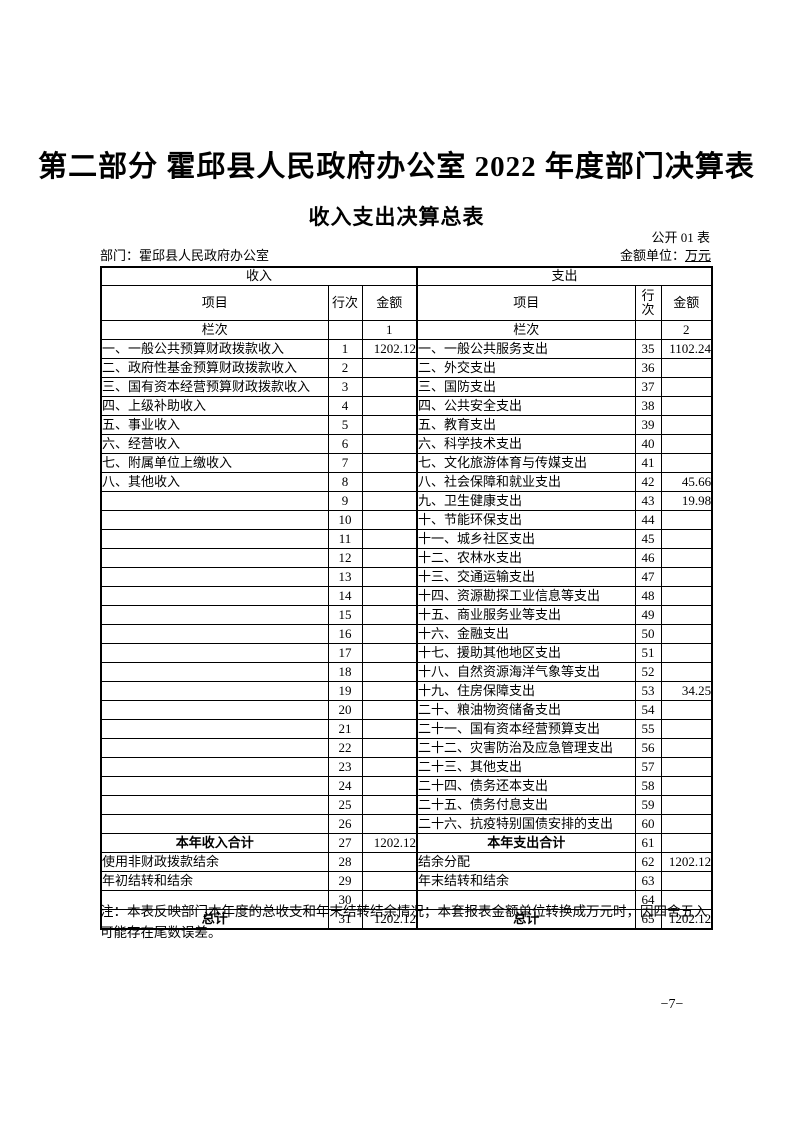 Image resolution: width=793 pixels, height=1122 pixels. I want to click on expense-lanci-rownum-cell, so click(648, 330).